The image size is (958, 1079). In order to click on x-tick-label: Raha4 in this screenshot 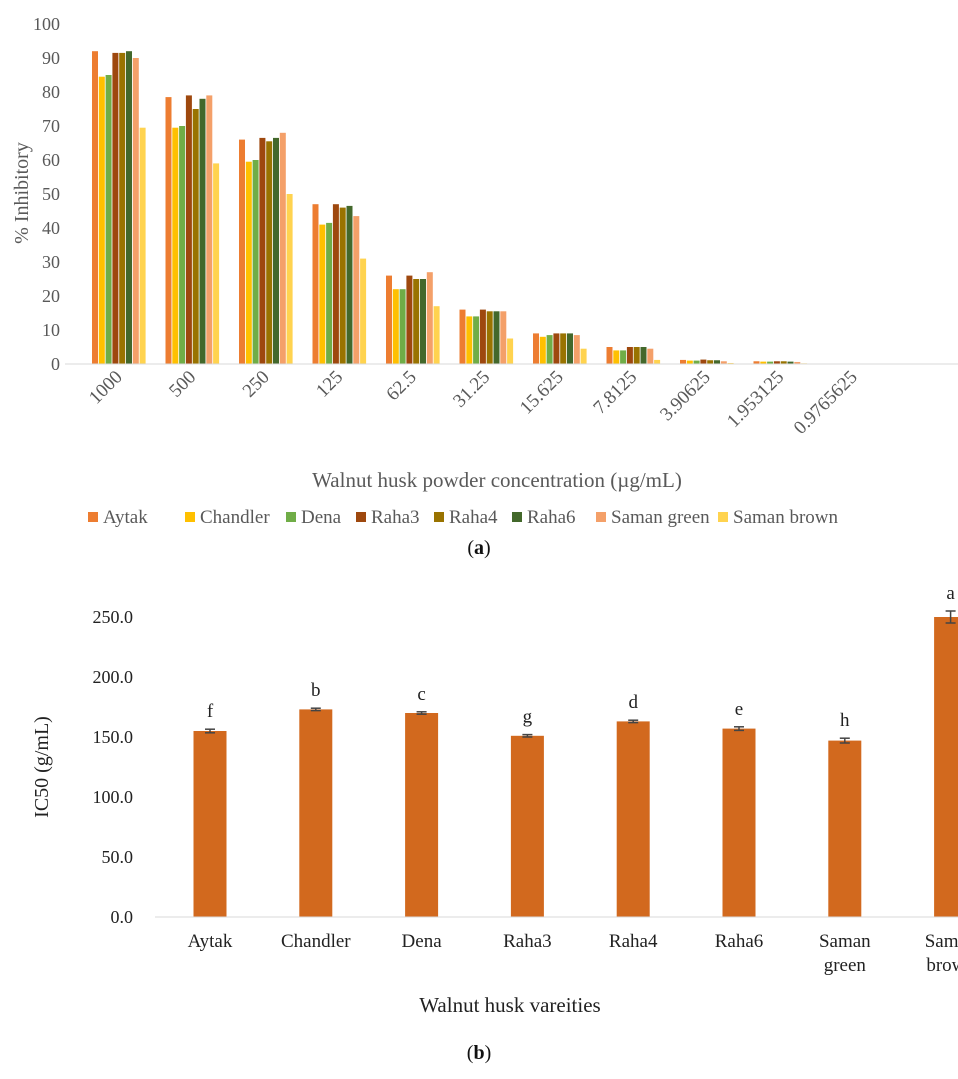, I will do `click(633, 941)`.